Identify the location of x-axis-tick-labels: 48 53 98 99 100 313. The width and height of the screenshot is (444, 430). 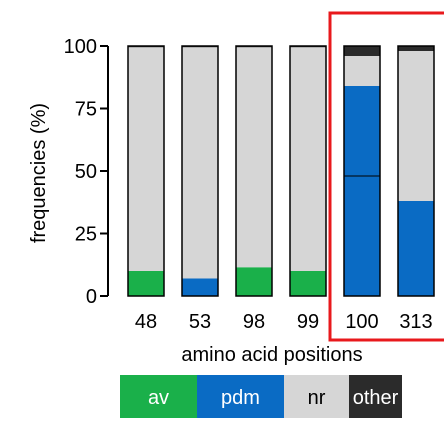
(284, 322).